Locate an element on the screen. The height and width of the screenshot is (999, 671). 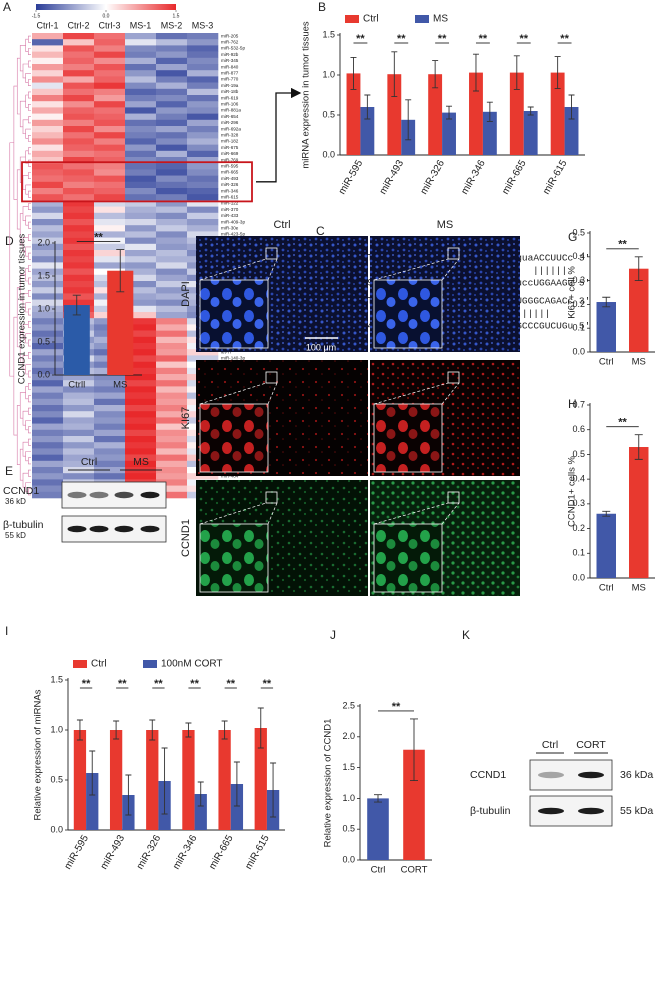
panel-label: A is located at coordinates (7, 7).